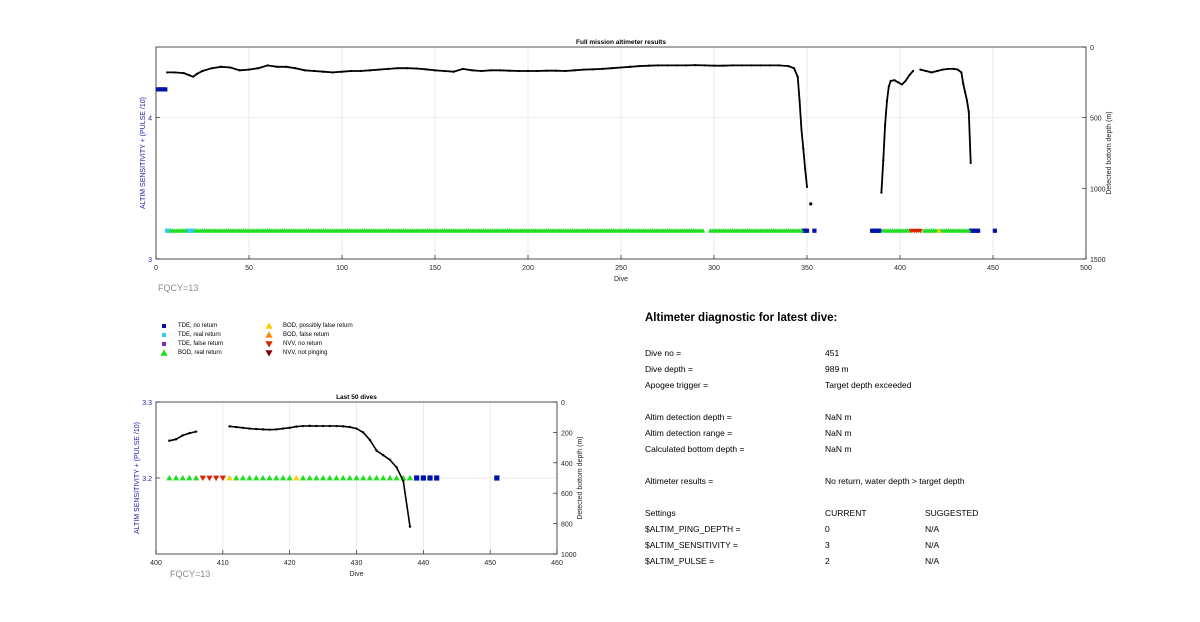  Describe the element at coordinates (223, 563) in the screenshot. I see `x-tick-label: 410` at that location.